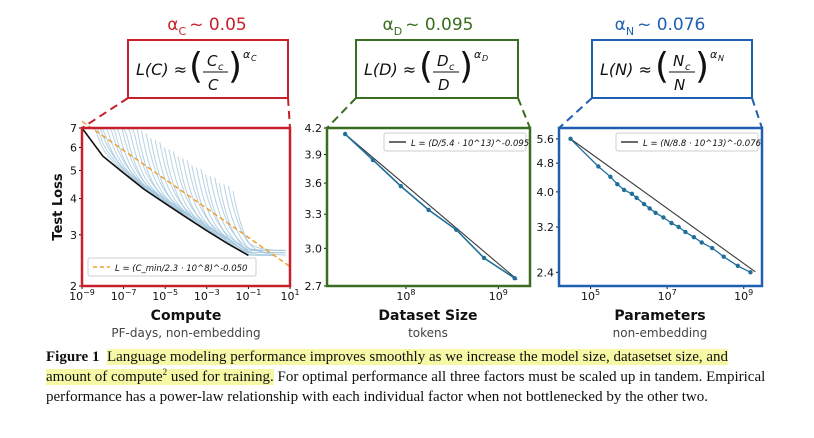 This screenshot has width=814, height=438. I want to click on plot-frame-params, so click(660, 207).